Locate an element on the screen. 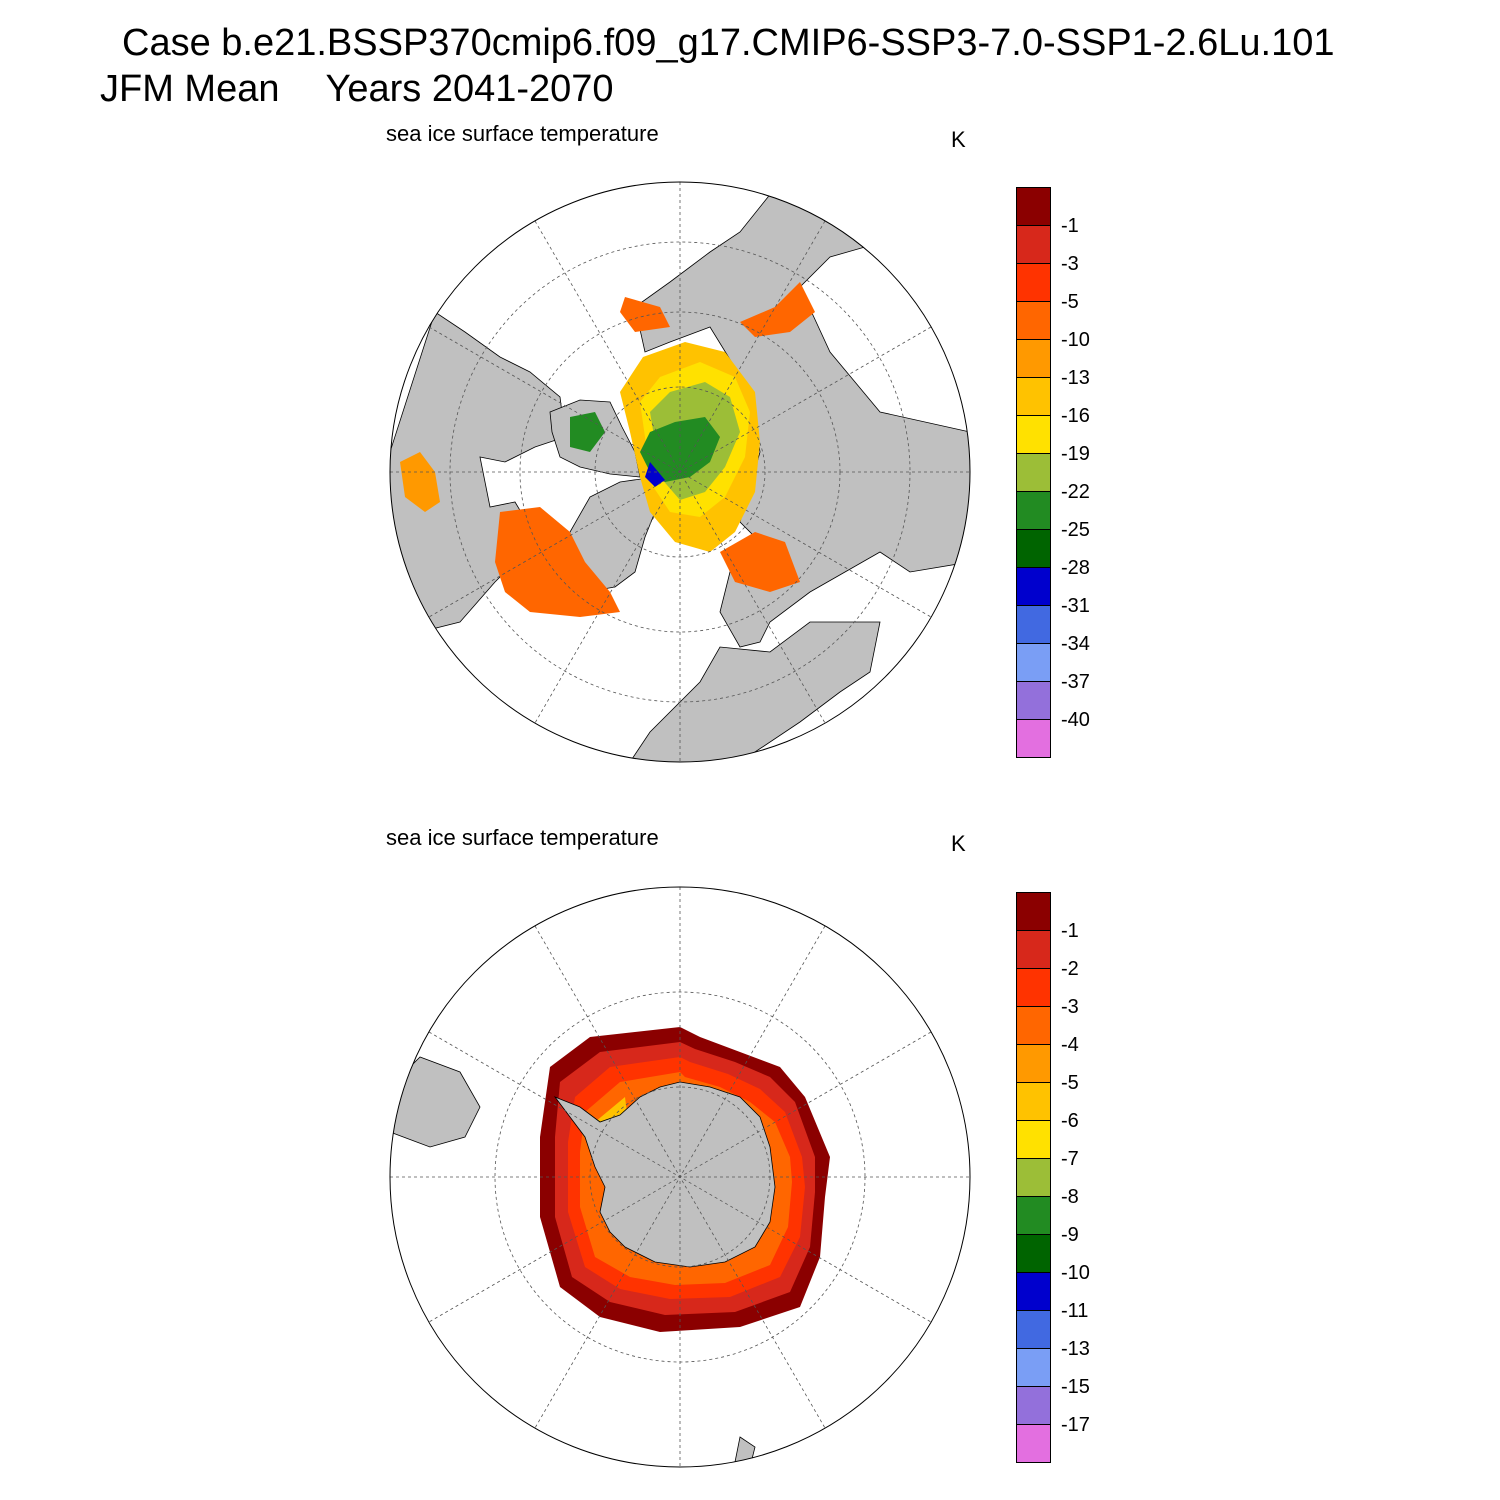 The height and width of the screenshot is (1500, 1500). south-colorbar-label: -5 is located at coordinates (1070, 1083).